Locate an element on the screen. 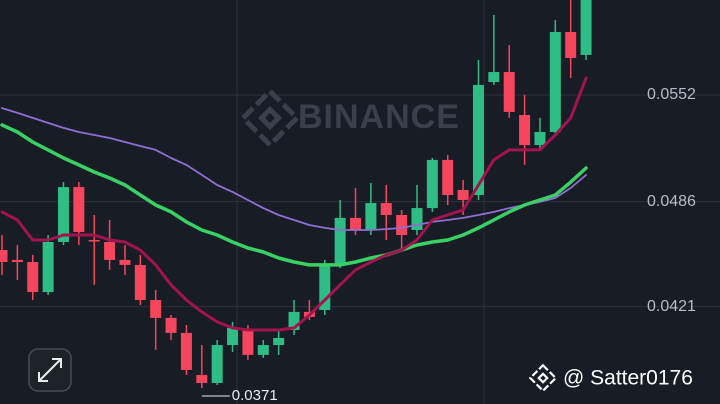  expand-button is located at coordinates (50, 370).